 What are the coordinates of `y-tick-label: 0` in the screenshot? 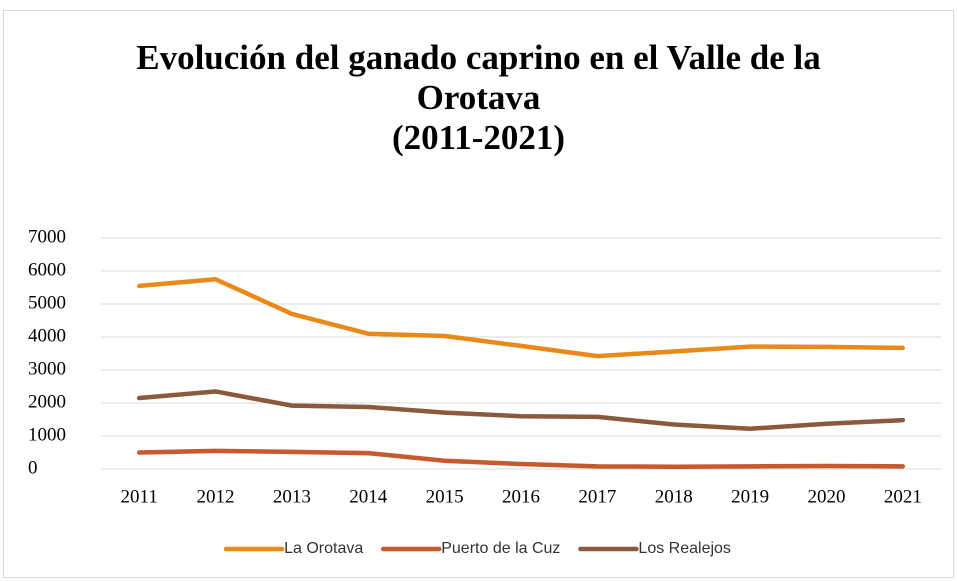 It's located at (33, 467).